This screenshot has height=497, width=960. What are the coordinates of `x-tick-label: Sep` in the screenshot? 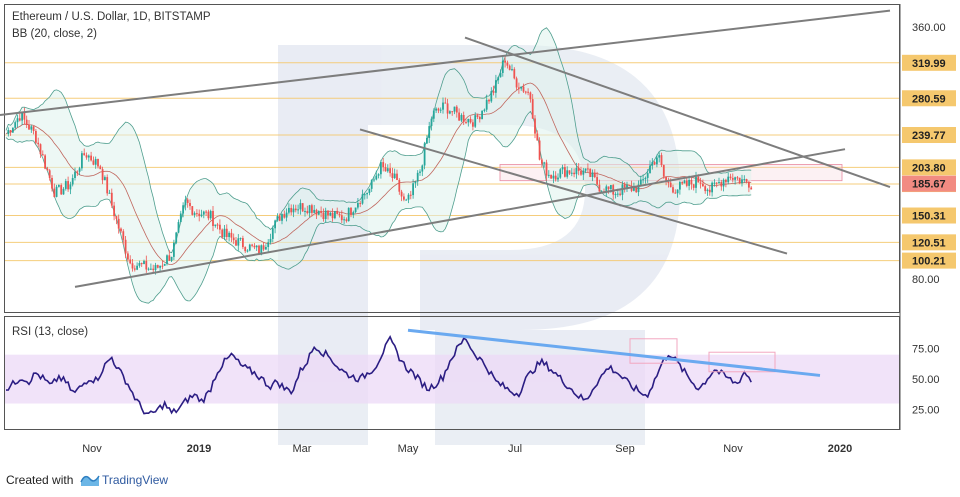 It's located at (625, 449).